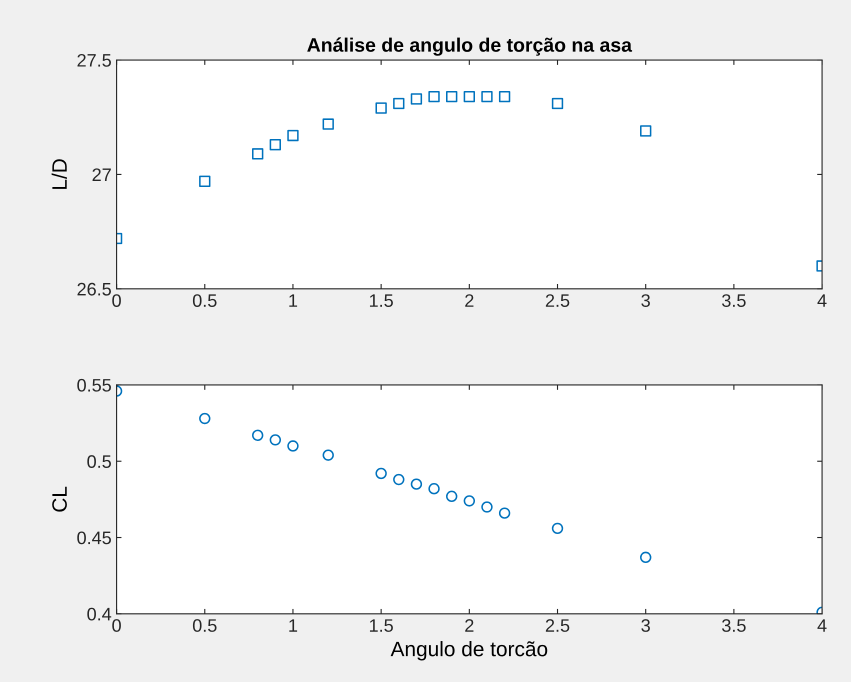 The image size is (851, 682). What do you see at coordinates (59, 499) in the screenshot?
I see `y-axis-title: CL` at bounding box center [59, 499].